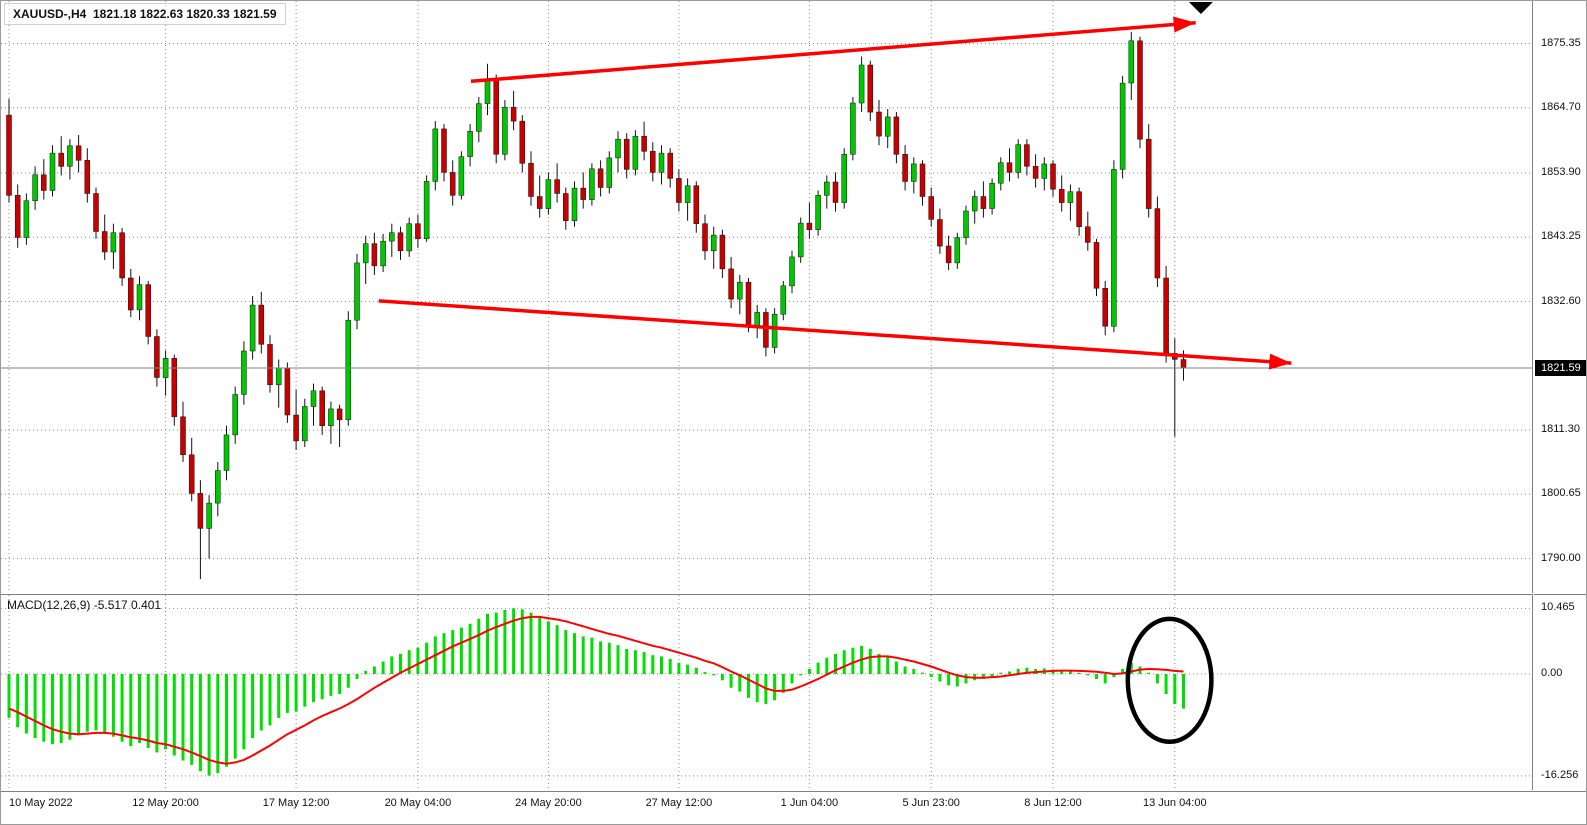 This screenshot has height=825, width=1587. Describe the element at coordinates (1560, 692) in the screenshot. I see `macd-axis: 10.465 0.00 -16.256` at that location.